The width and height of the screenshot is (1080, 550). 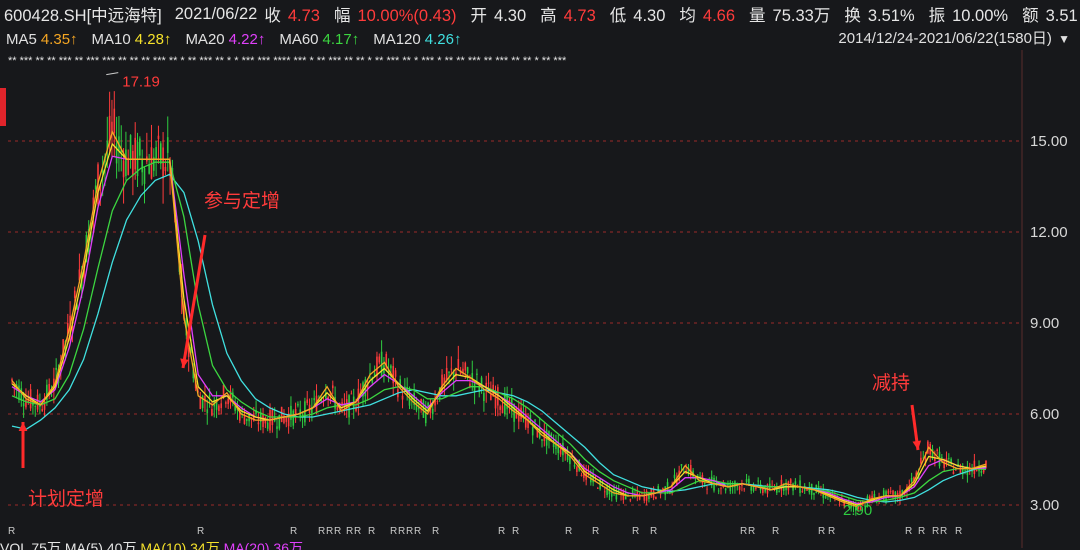 What do you see at coordinates (417, 39) in the screenshot?
I see `ma-legend-ma120: MA120 4.26↑` at bounding box center [417, 39].